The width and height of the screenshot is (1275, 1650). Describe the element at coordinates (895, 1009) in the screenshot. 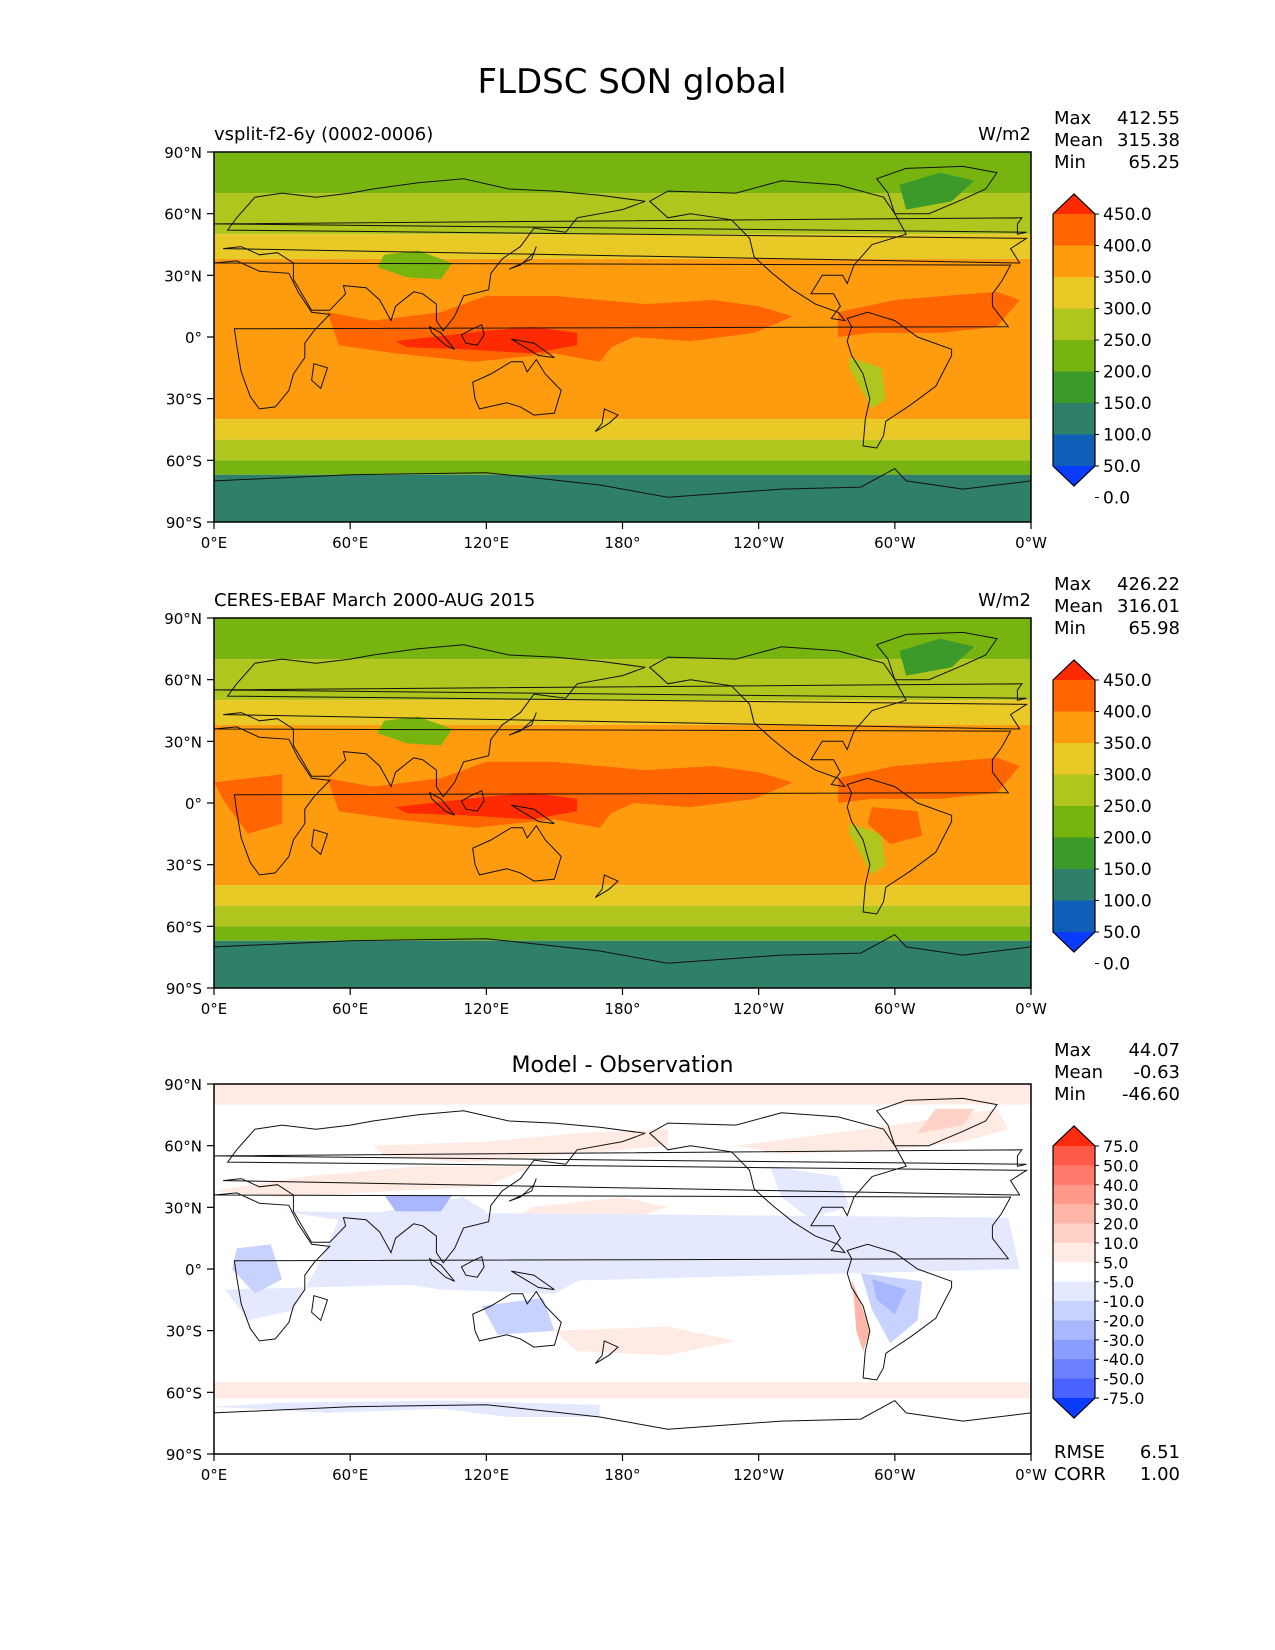

I see `x-tick-label: 60°W` at that location.